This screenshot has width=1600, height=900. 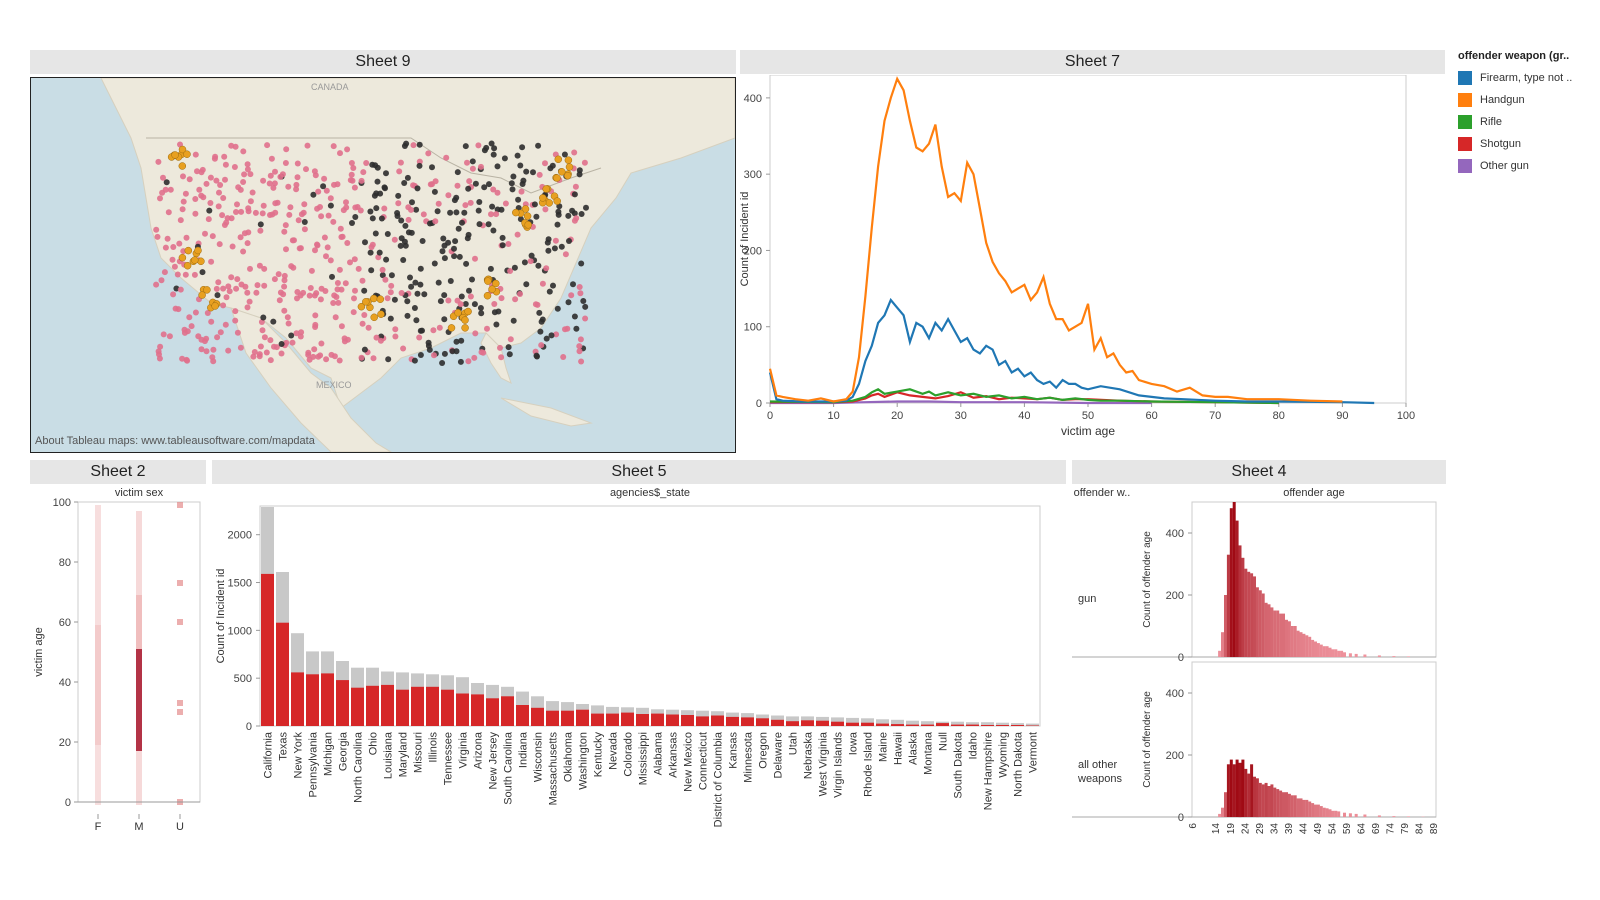 I want to click on legend-item-handgun: Handgun, so click(x=1528, y=100).